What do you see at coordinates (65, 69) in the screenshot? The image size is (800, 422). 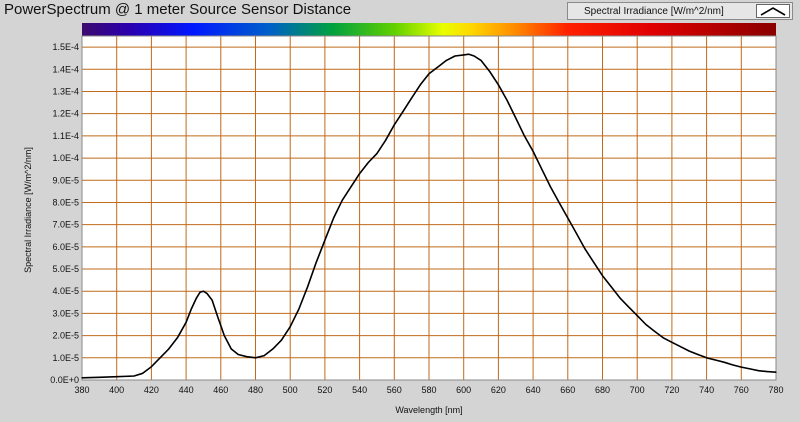 I see `y-tick-label: 1.4E-4` at bounding box center [65, 69].